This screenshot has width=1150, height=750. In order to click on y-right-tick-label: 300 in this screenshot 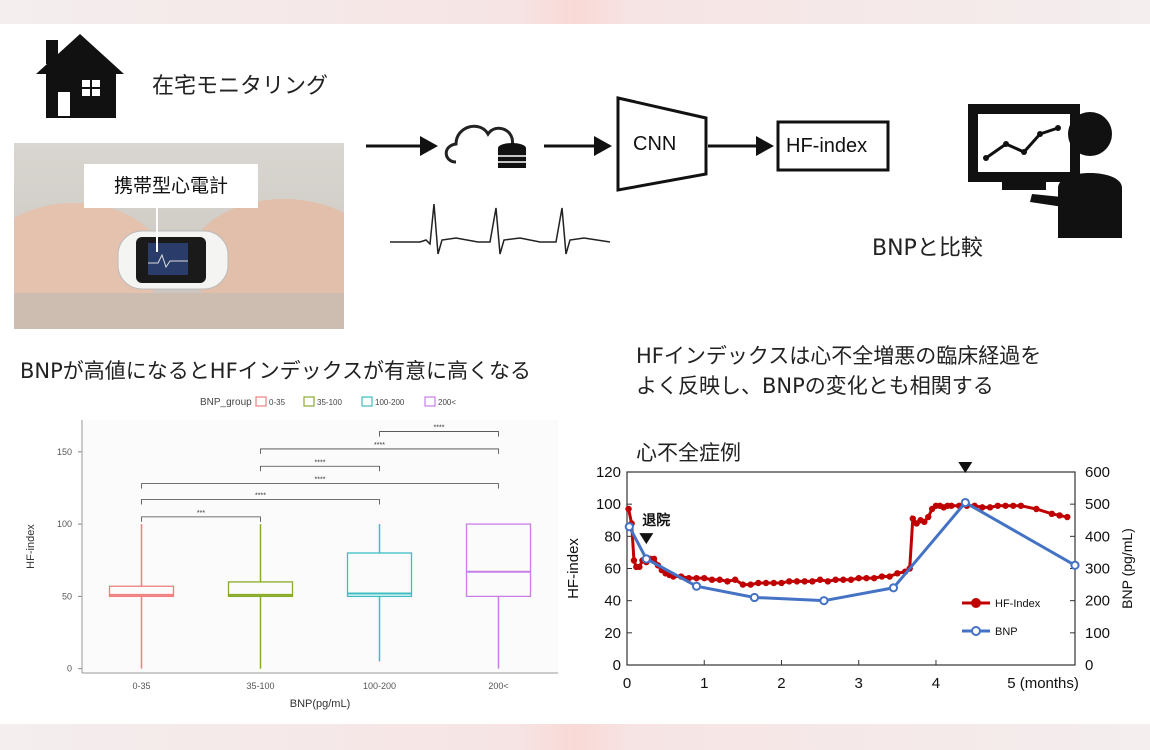, I will do `click(1097, 569)`.